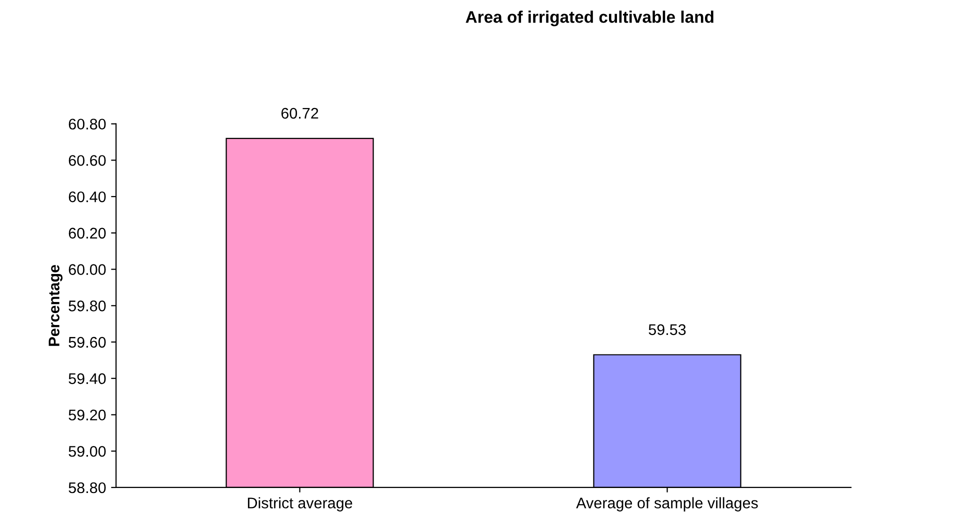  I want to click on y-axis-title: Percentage, so click(55, 305).